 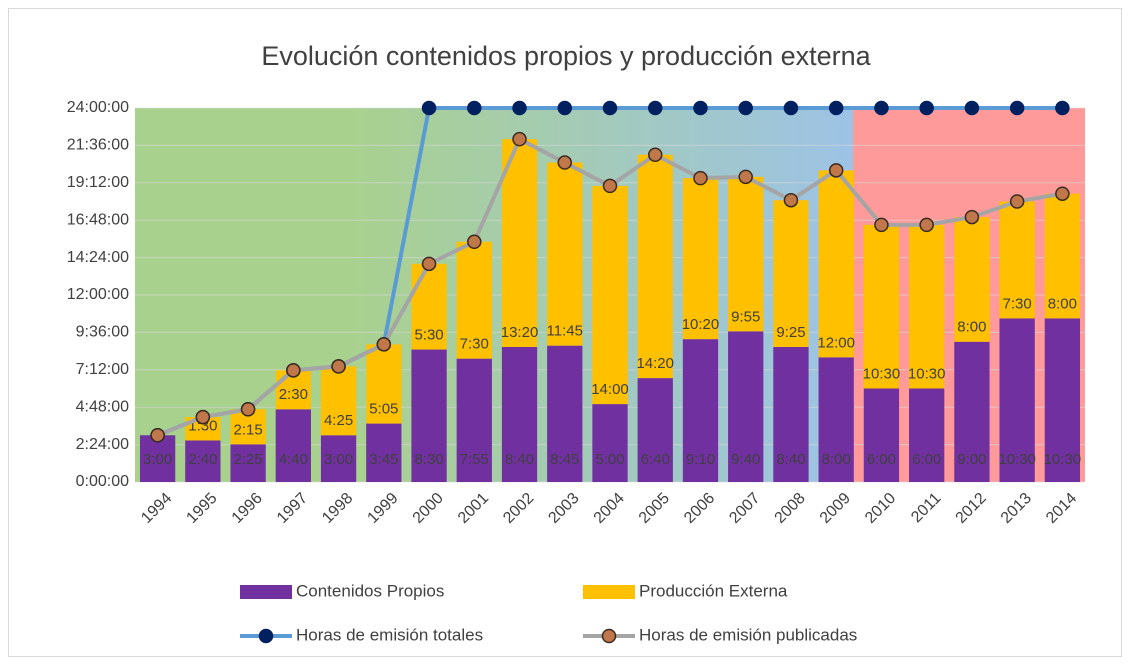 I want to click on legend-label: Horas de emisión totales, so click(x=389, y=634).